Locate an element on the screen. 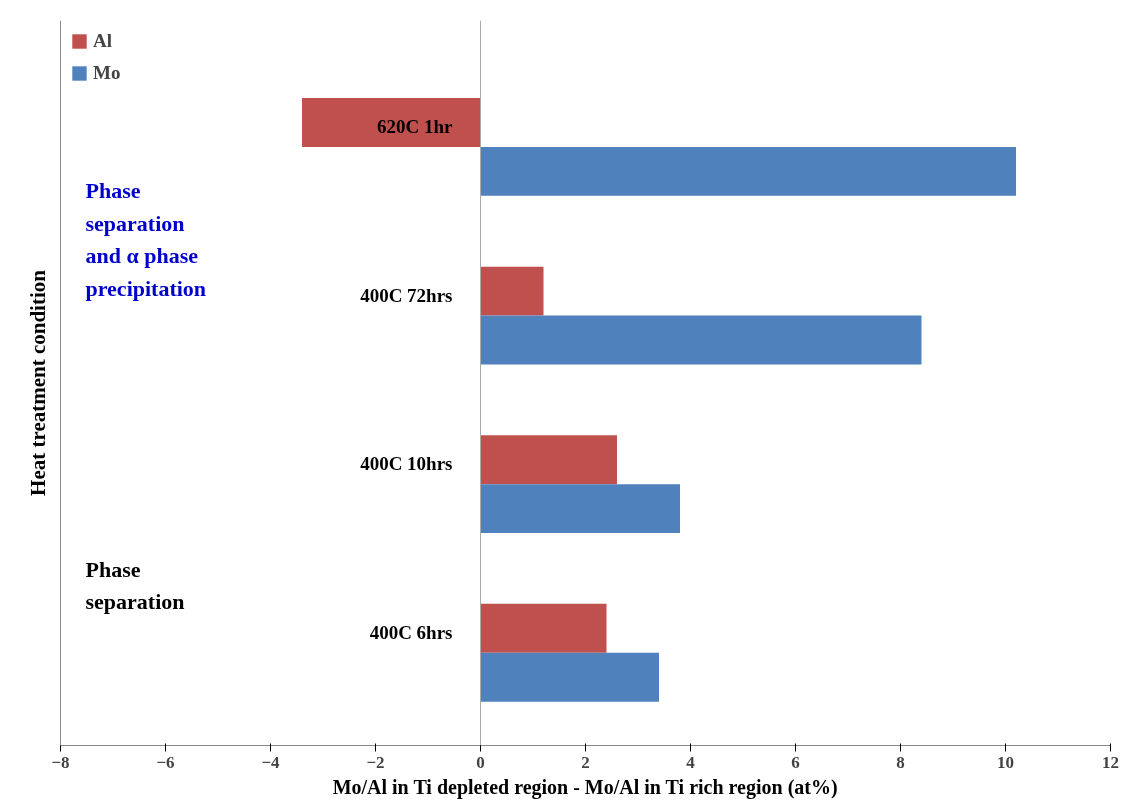 This screenshot has height=811, width=1146. y-tick-label: 400C 72hrs is located at coordinates (406, 295).